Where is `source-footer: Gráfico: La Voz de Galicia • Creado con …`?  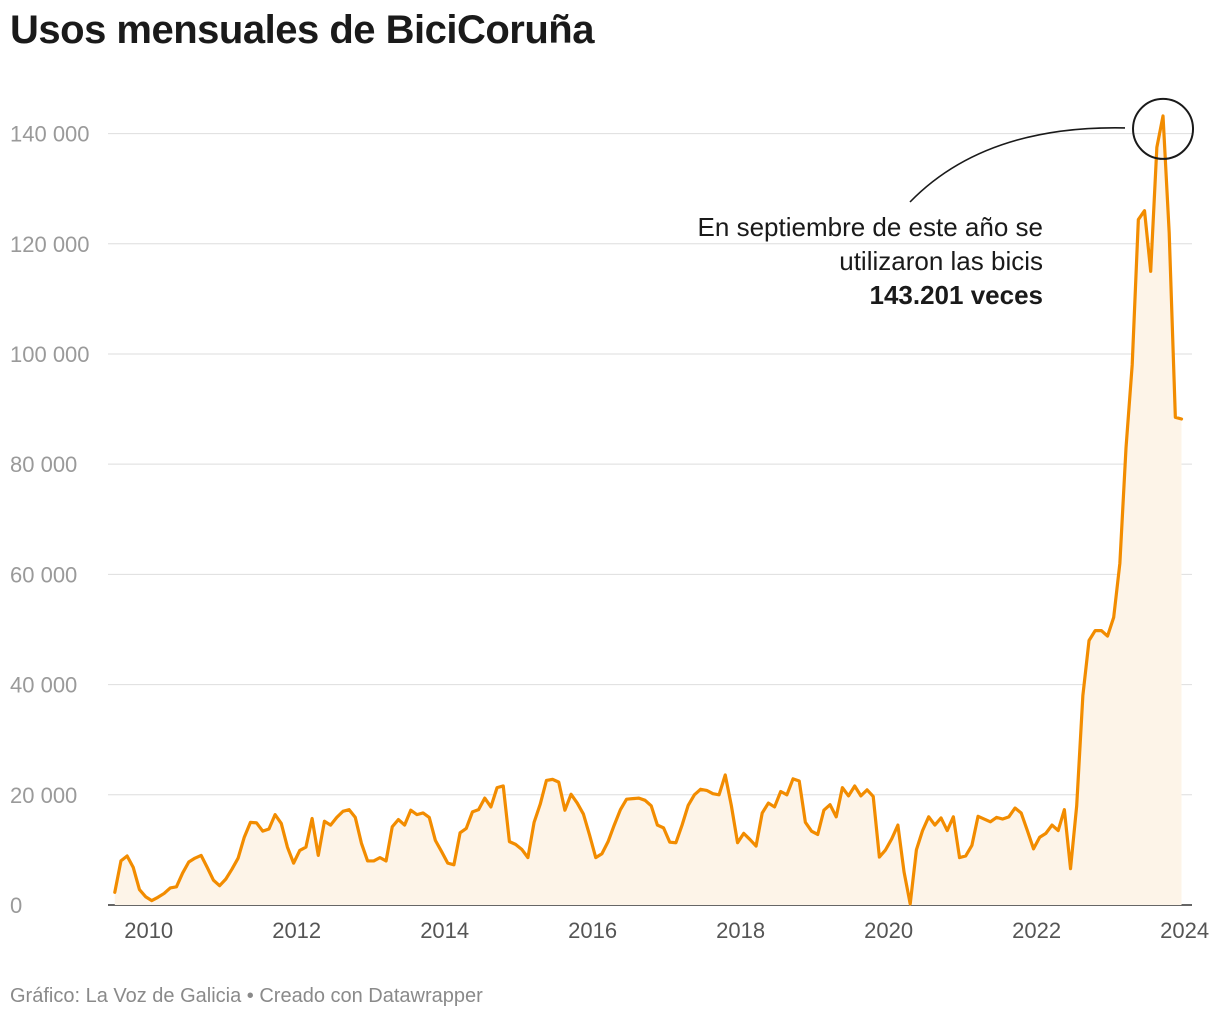
source-footer: Gráfico: La Voz de Galicia • Creado con … is located at coordinates (246, 996).